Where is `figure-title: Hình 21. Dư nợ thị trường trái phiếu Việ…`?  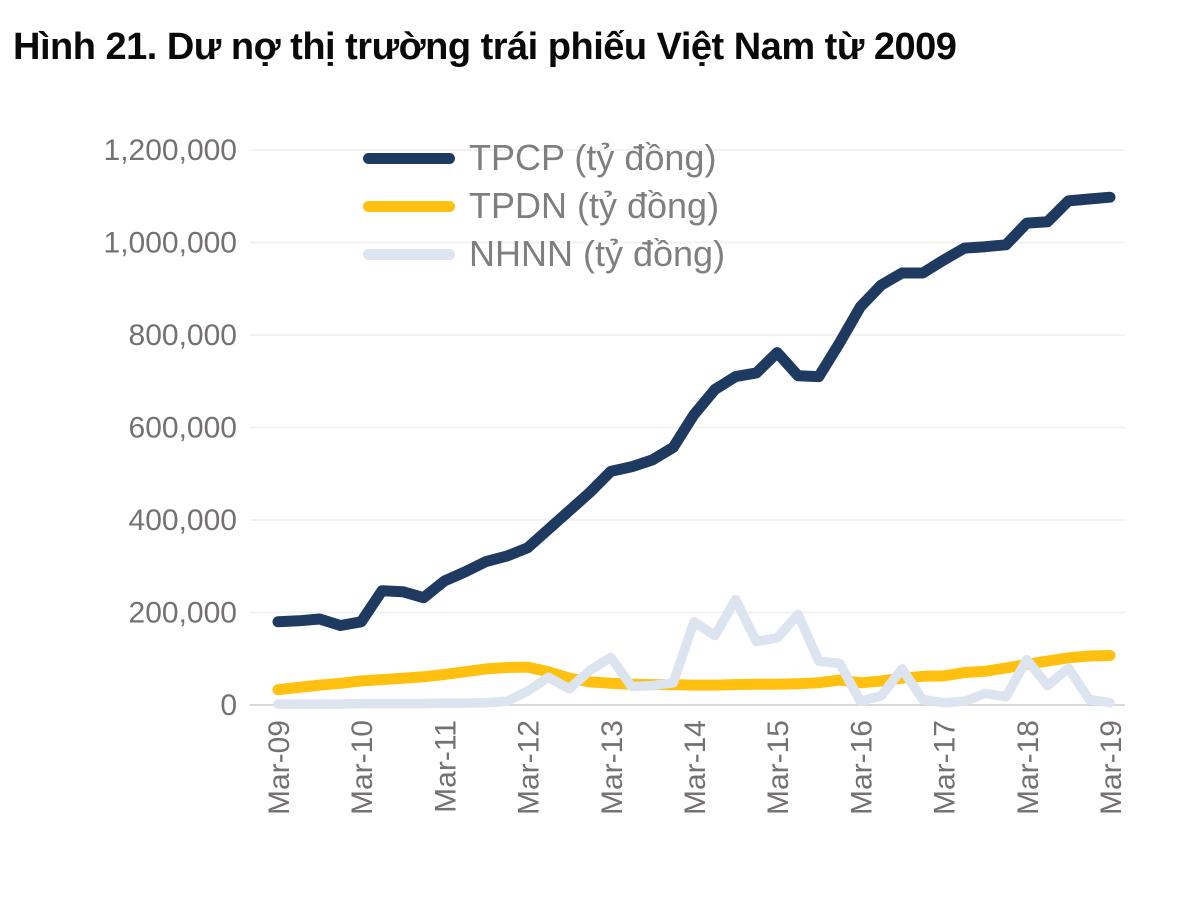 figure-title: Hình 21. Dư nợ thị trường trái phiếu Việ… is located at coordinates (485, 47).